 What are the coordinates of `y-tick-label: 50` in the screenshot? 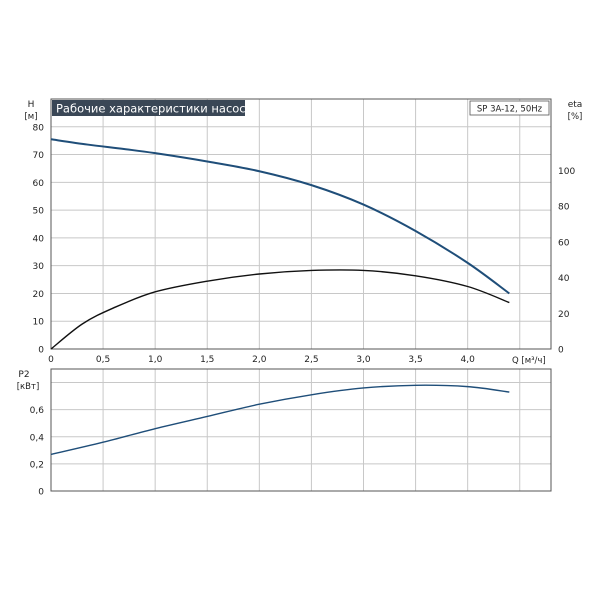 It's located at (39, 212).